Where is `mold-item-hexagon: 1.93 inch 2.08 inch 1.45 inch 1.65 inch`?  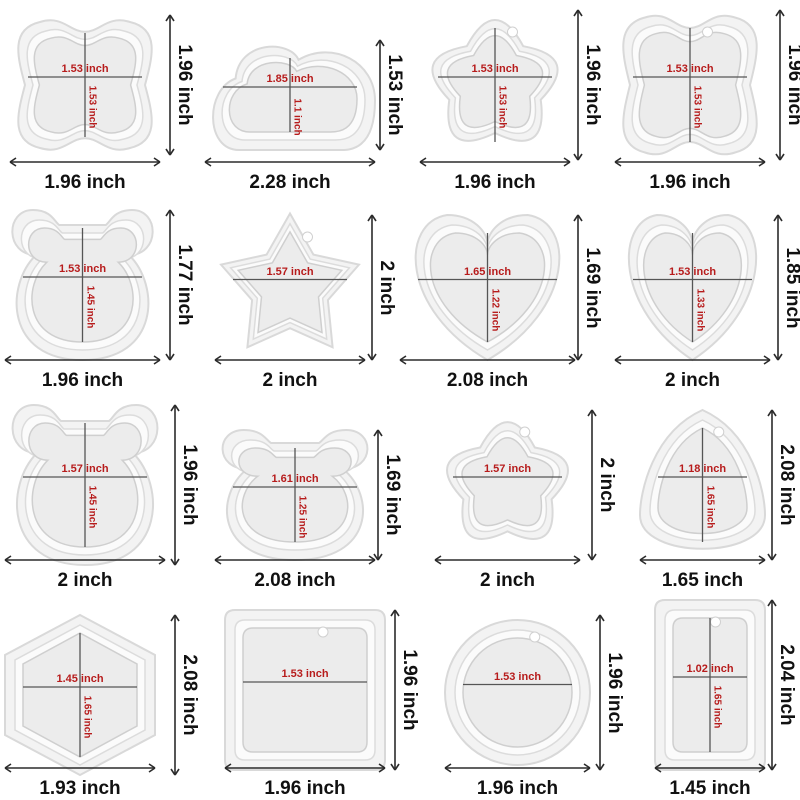
mold-item-hexagon: 1.93 inch 2.08 inch 1.45 inch 1.65 inch is located at coordinates (100, 700).